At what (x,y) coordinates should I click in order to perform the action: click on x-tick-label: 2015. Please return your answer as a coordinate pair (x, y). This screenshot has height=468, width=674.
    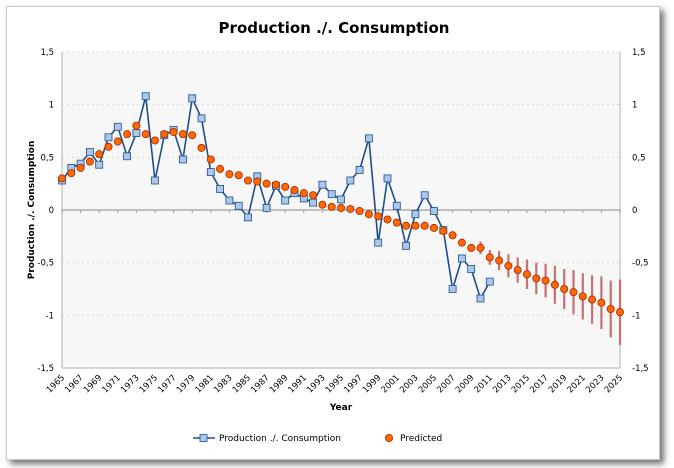
    Looking at the image, I should click on (521, 384).